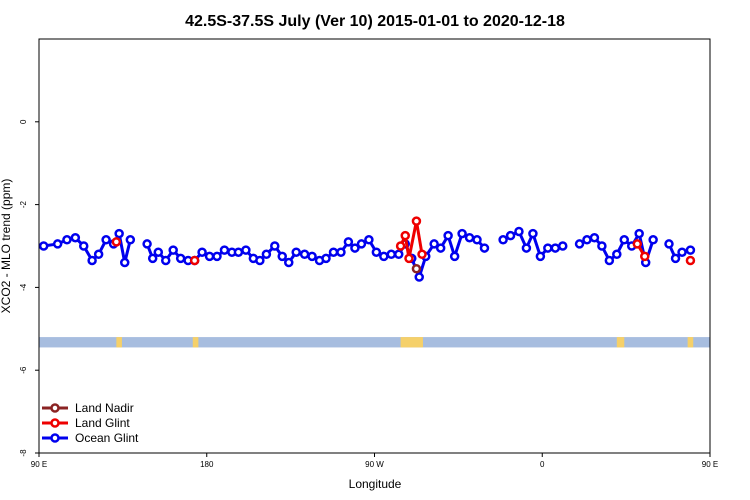 This screenshot has height=500, width=750. What do you see at coordinates (6, 246) in the screenshot?
I see `y-axis-label: XCO2 - MLO trend (ppm)` at bounding box center [6, 246].